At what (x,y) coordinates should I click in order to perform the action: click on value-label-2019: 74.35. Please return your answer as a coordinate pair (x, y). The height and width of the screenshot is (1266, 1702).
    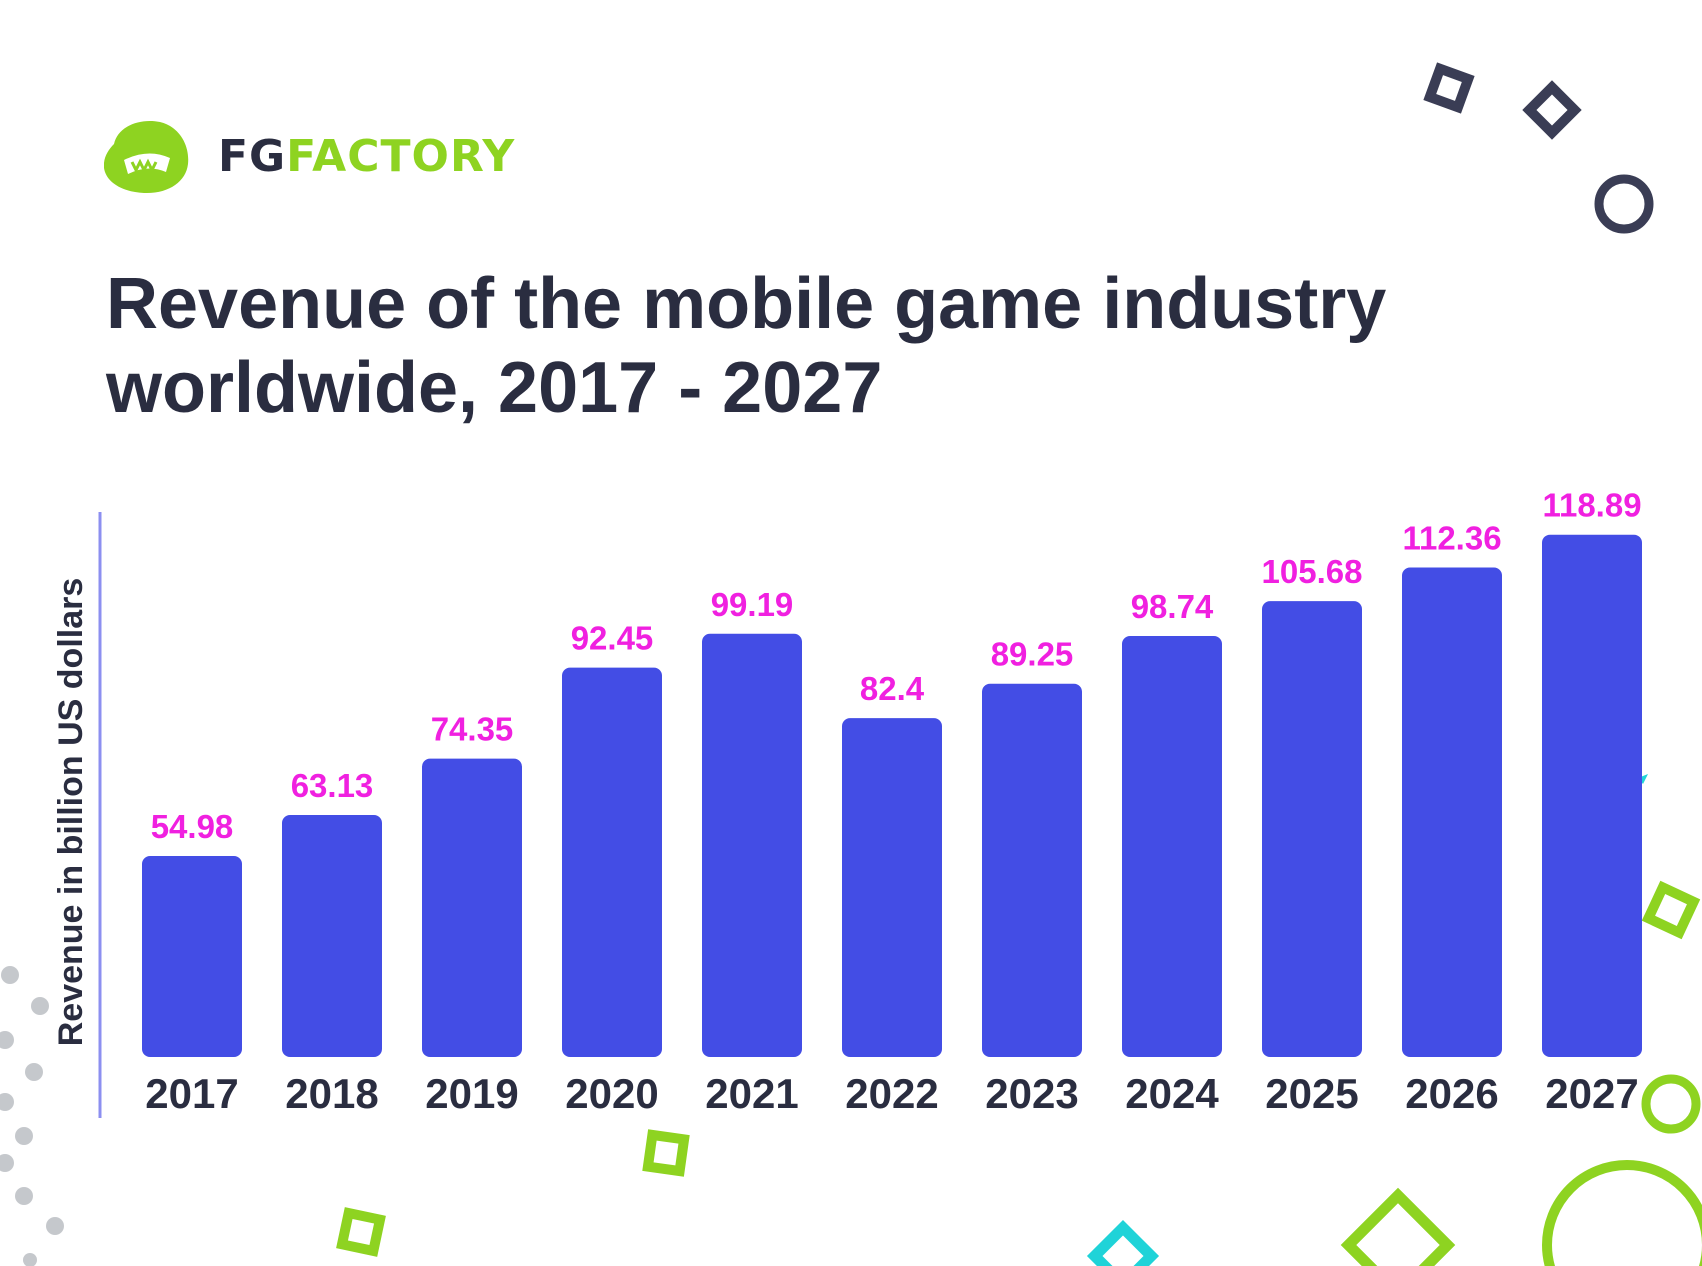
    Looking at the image, I should click on (472, 729).